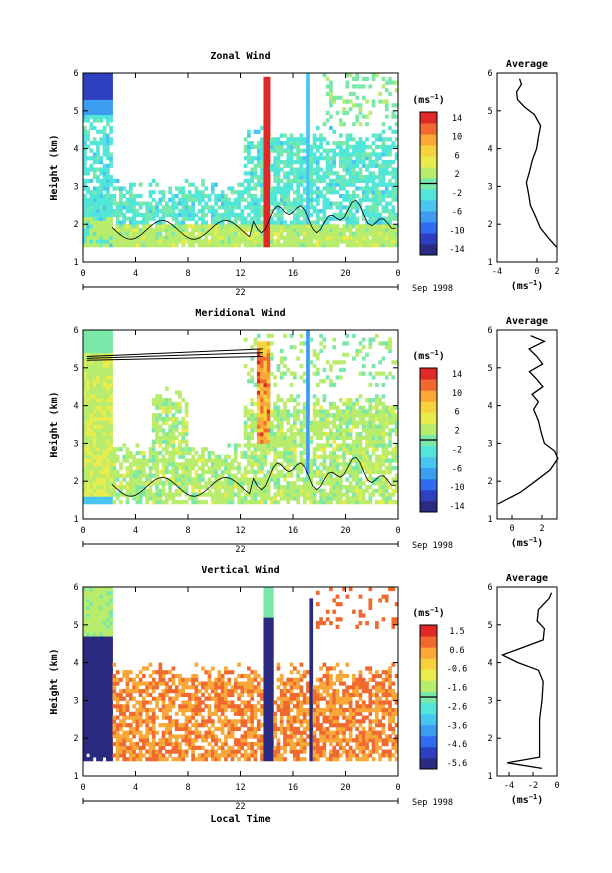 This screenshot has width=612, height=873. What do you see at coordinates (428, 495) in the screenshot?
I see `colorbar-segment` at bounding box center [428, 495].